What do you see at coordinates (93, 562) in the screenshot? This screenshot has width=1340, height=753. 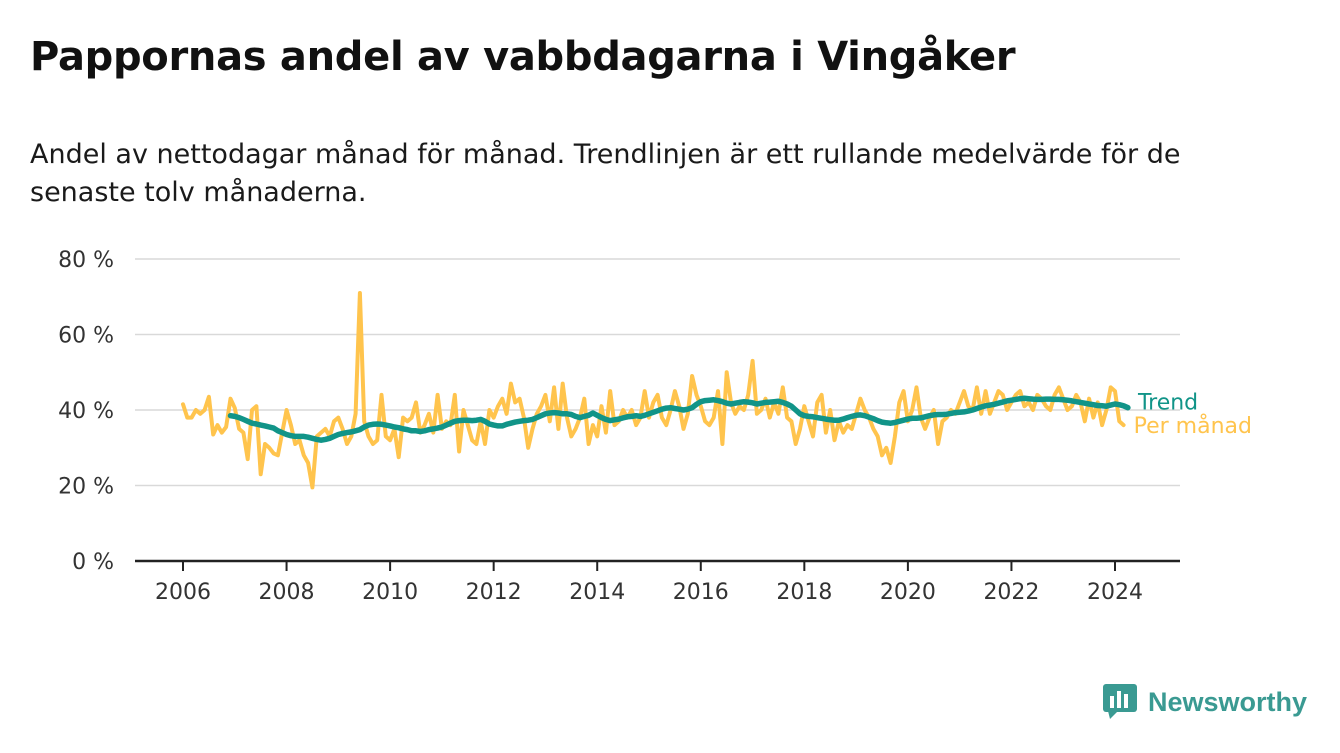 I see `y-tick-label: 0 %` at bounding box center [93, 562].